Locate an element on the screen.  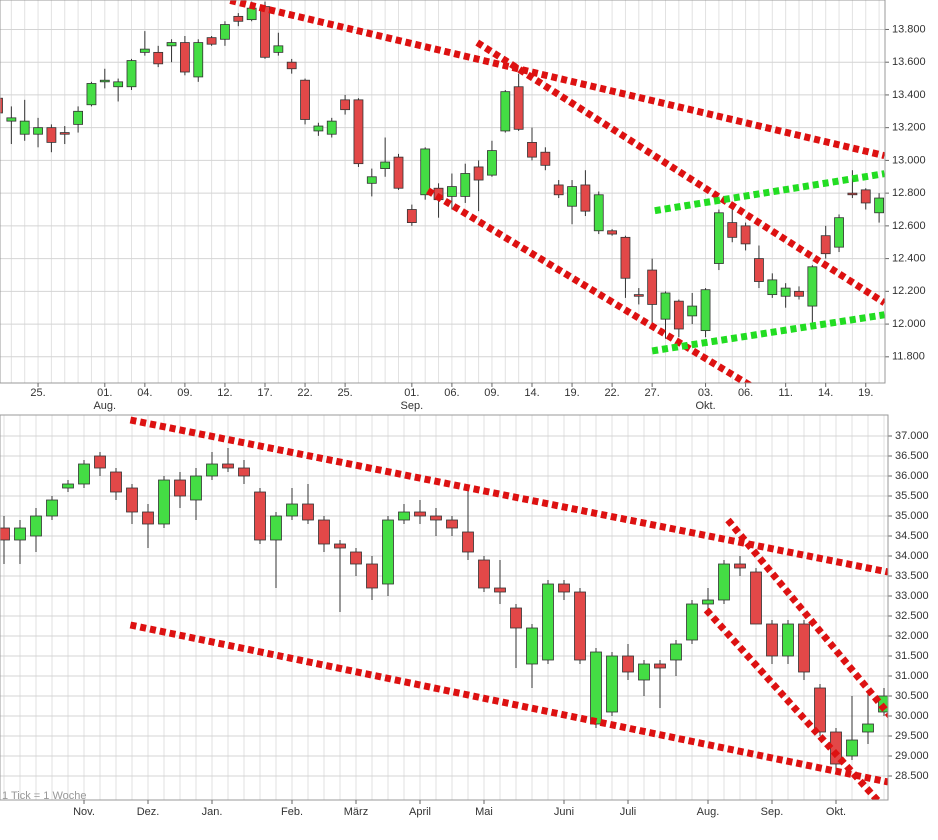
y-tick-label: 11.800 is located at coordinates (908, 357).